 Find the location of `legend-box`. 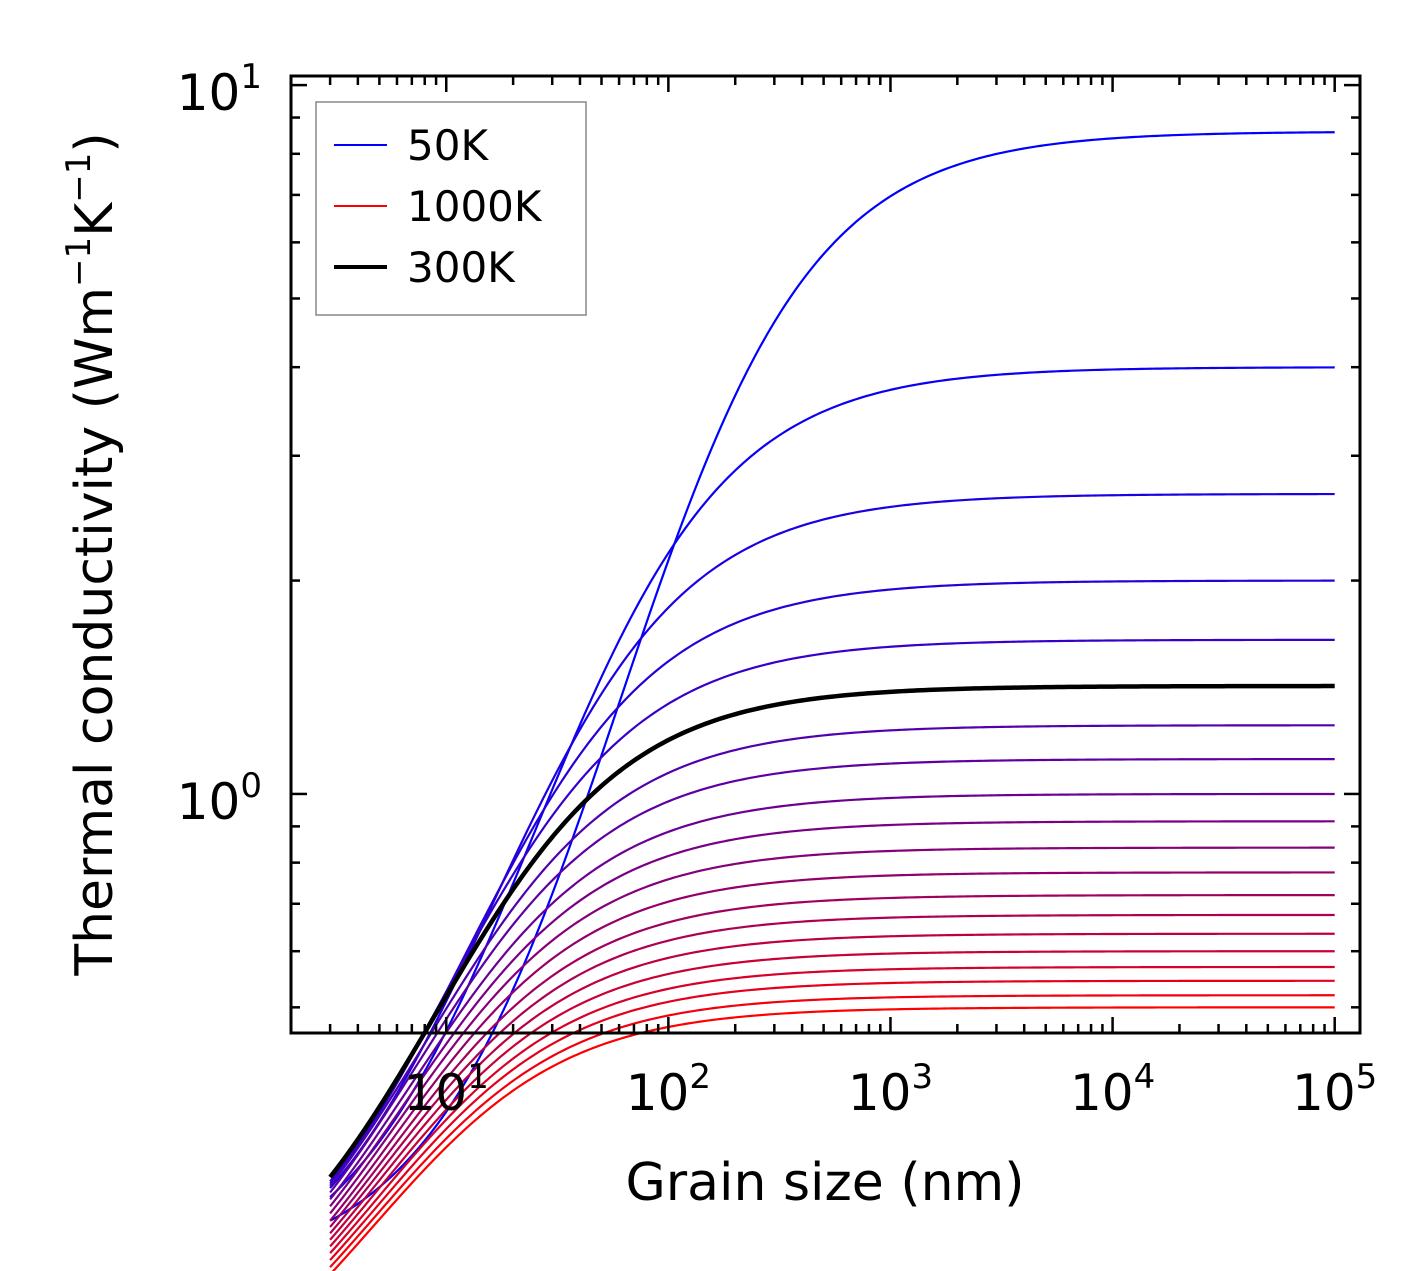

legend-box is located at coordinates (451, 208).